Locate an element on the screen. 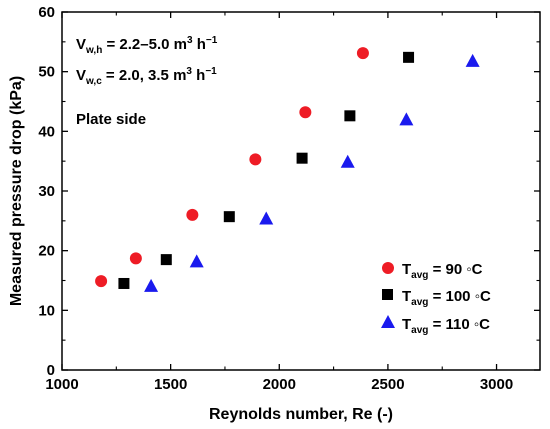 This screenshot has width=550, height=429. x-tick-label: 1500 is located at coordinates (170, 384).